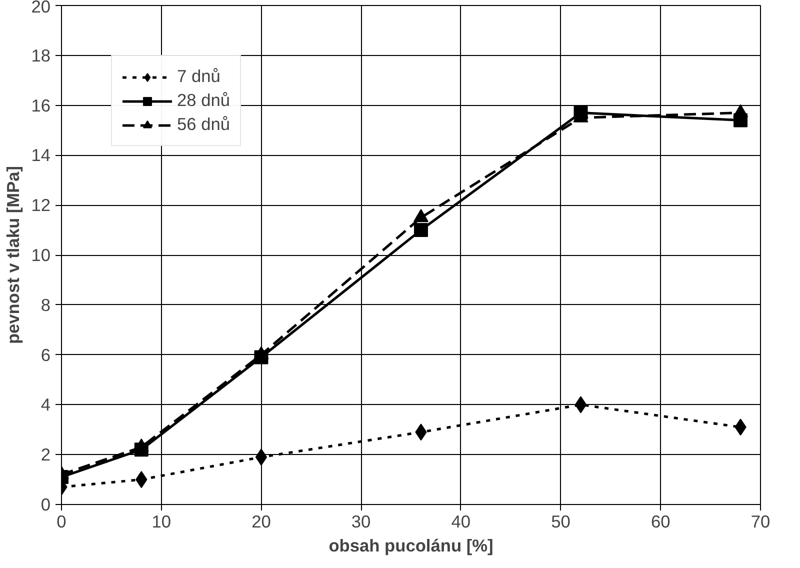 This screenshot has width=800, height=568. Describe the element at coordinates (41, 205) in the screenshot. I see `y-tick-label: 12` at that location.